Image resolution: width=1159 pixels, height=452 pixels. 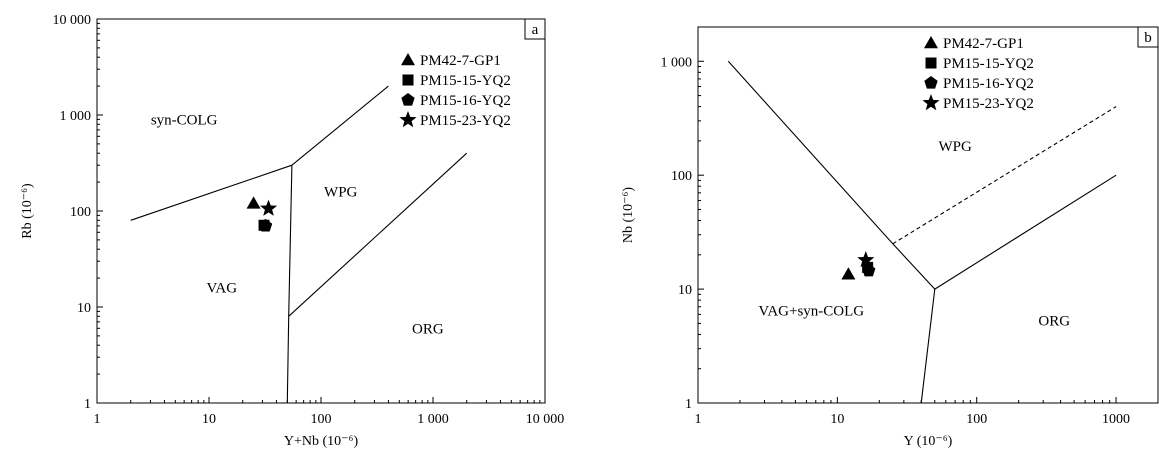 I want to click on y-tick-label: 10 000, so click(x=72, y=20).